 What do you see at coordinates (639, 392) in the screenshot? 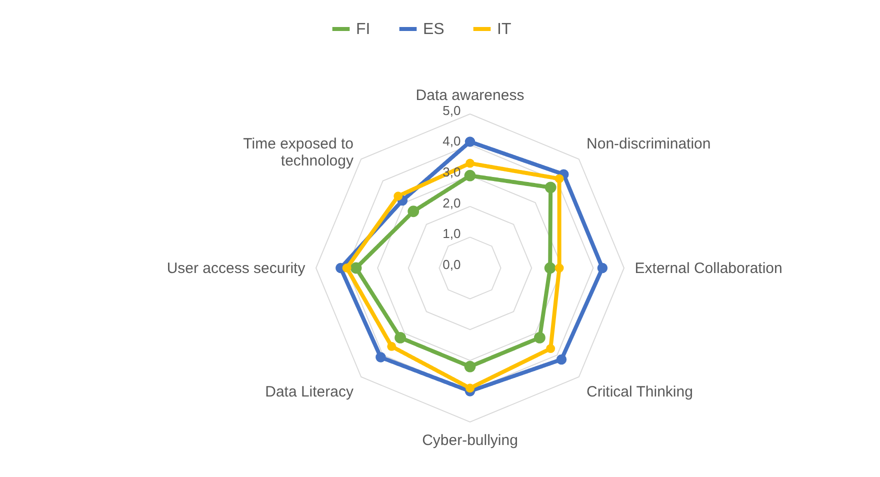
I see `spoke-label: Critical Thinking` at bounding box center [639, 392].